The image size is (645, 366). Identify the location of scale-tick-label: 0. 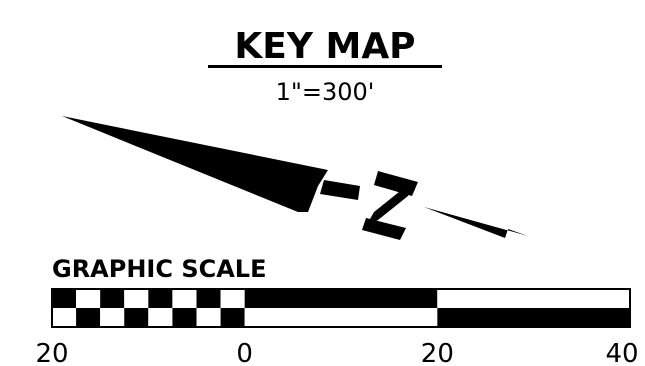
(244, 352).